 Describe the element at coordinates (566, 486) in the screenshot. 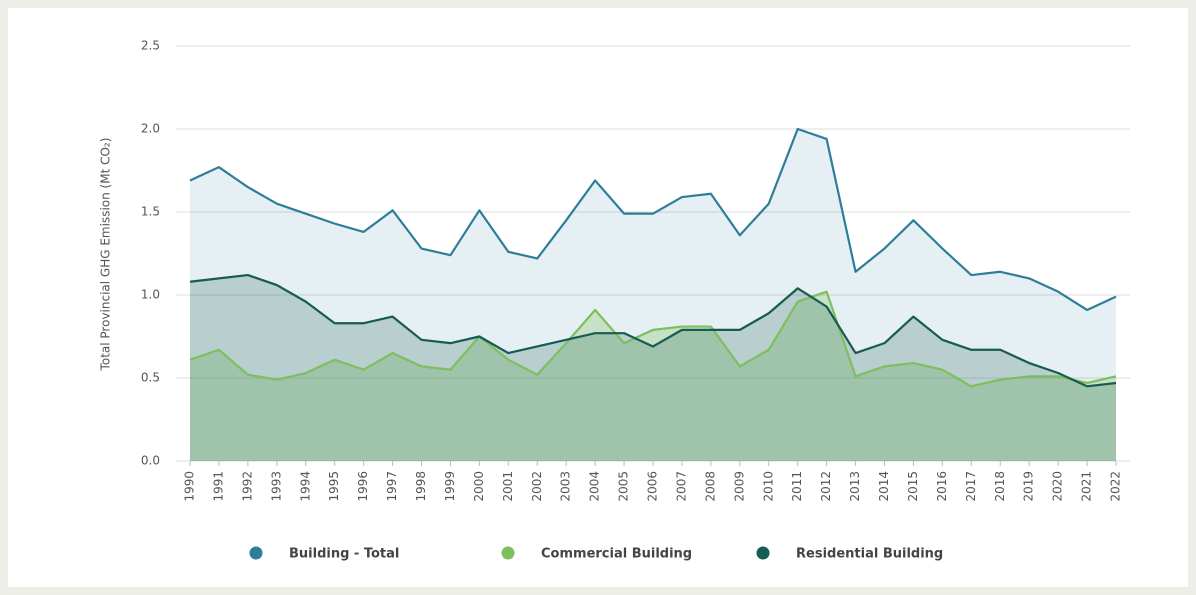

I see `x-tick-label: 2003` at that location.